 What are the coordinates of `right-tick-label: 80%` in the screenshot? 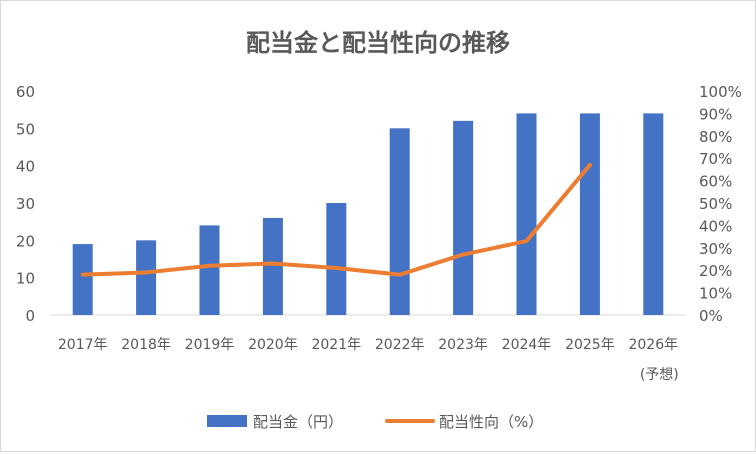 It's located at (715, 137).